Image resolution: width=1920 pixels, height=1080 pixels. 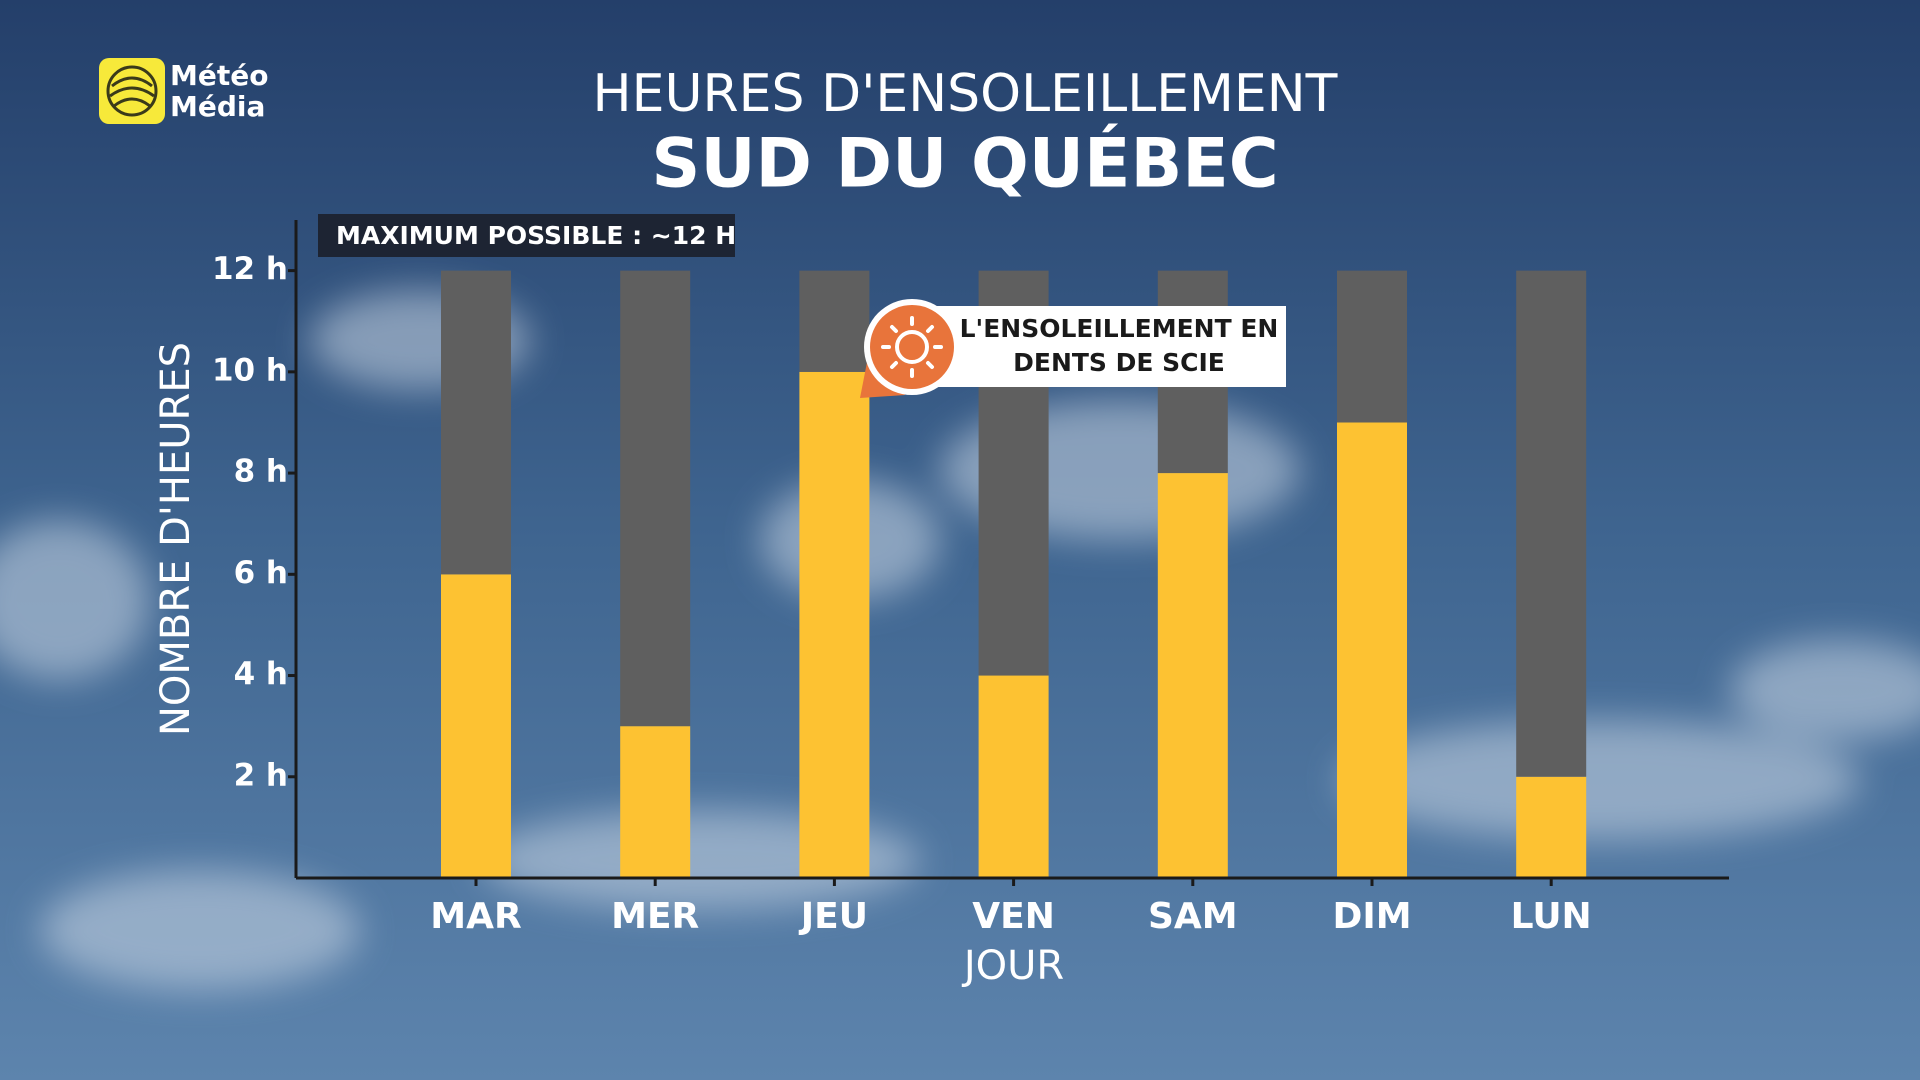 What do you see at coordinates (1371, 916) in the screenshot?
I see `x-tick-label: DIM` at bounding box center [1371, 916].